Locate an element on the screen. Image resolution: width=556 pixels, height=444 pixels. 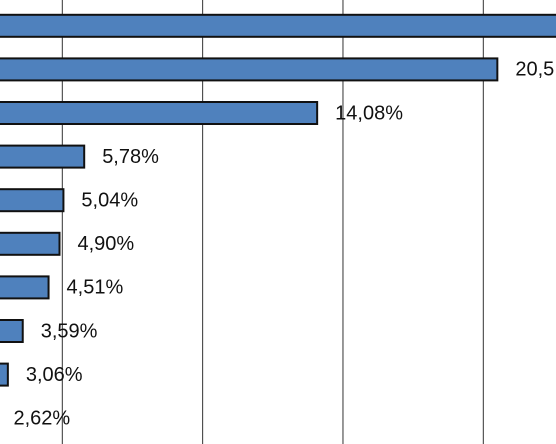
value-label: 3,06% is located at coordinates (54, 375).